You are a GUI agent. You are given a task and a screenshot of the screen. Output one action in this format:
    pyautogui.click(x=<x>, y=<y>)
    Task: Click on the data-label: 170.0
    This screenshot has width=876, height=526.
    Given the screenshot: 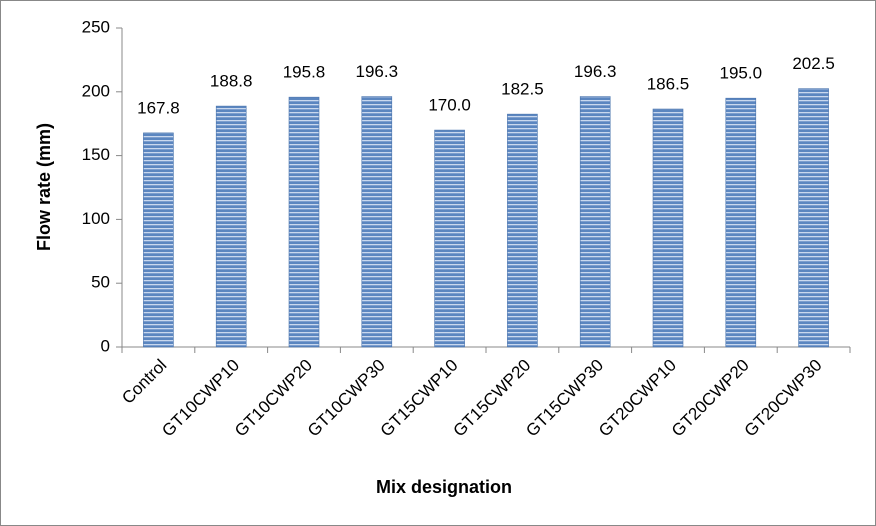 What is the action you would take?
    pyautogui.click(x=449, y=105)
    